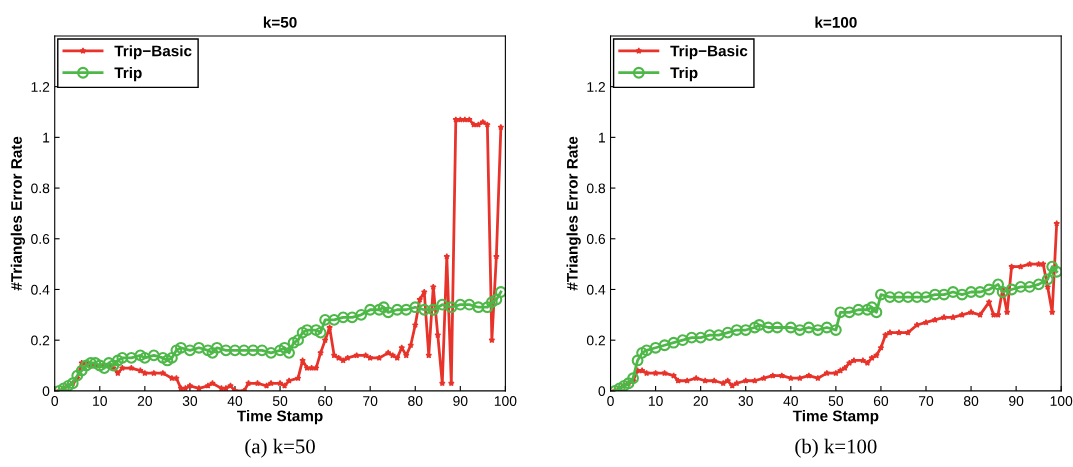  Describe the element at coordinates (836, 448) in the screenshot. I see `text: (b) k=100` at that location.